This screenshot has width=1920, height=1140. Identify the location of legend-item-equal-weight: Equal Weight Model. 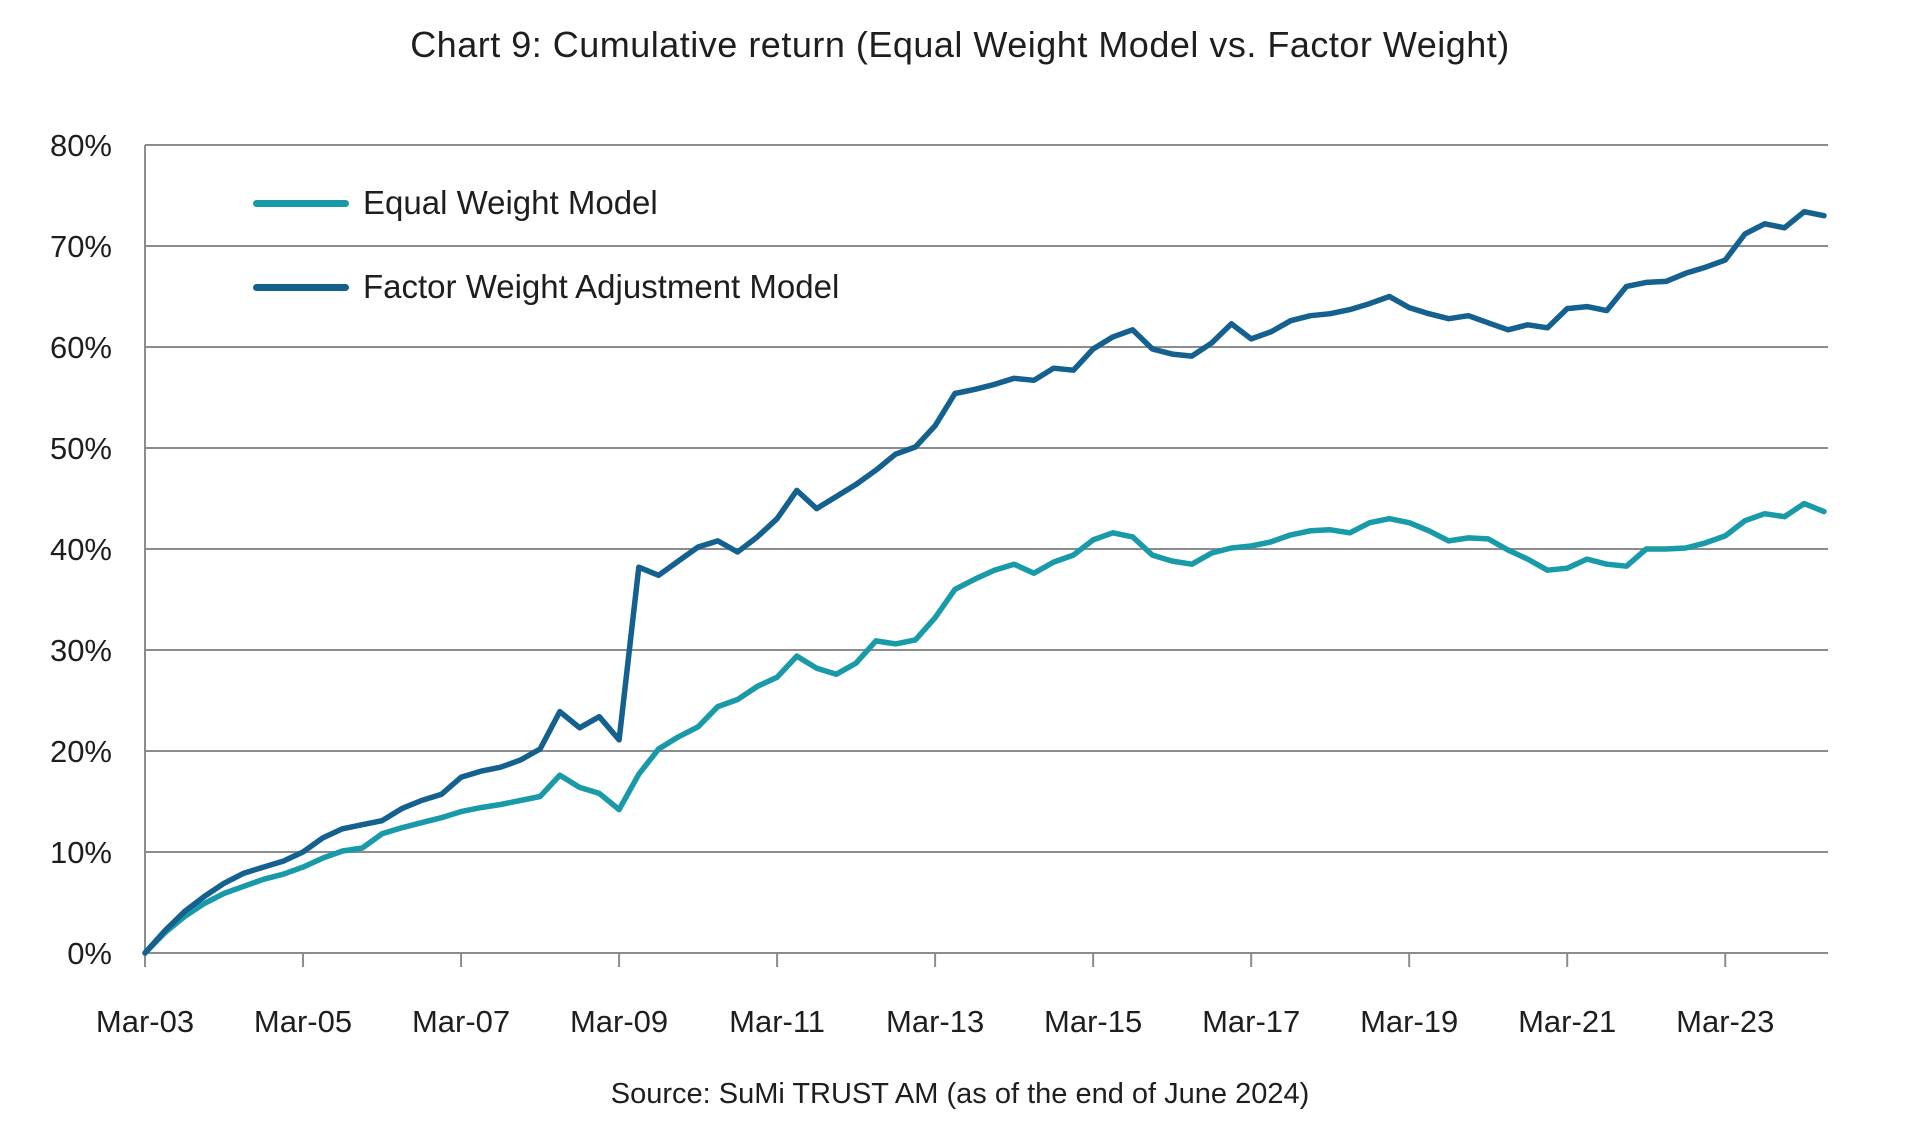
(546, 203).